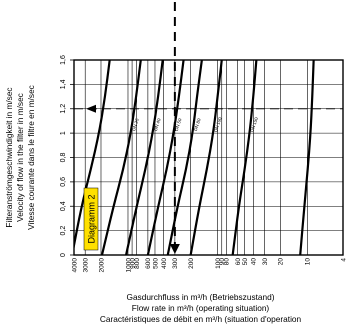  What do you see at coordinates (101, 265) in the screenshot?
I see `x-tick-label: 2000` at bounding box center [101, 265].